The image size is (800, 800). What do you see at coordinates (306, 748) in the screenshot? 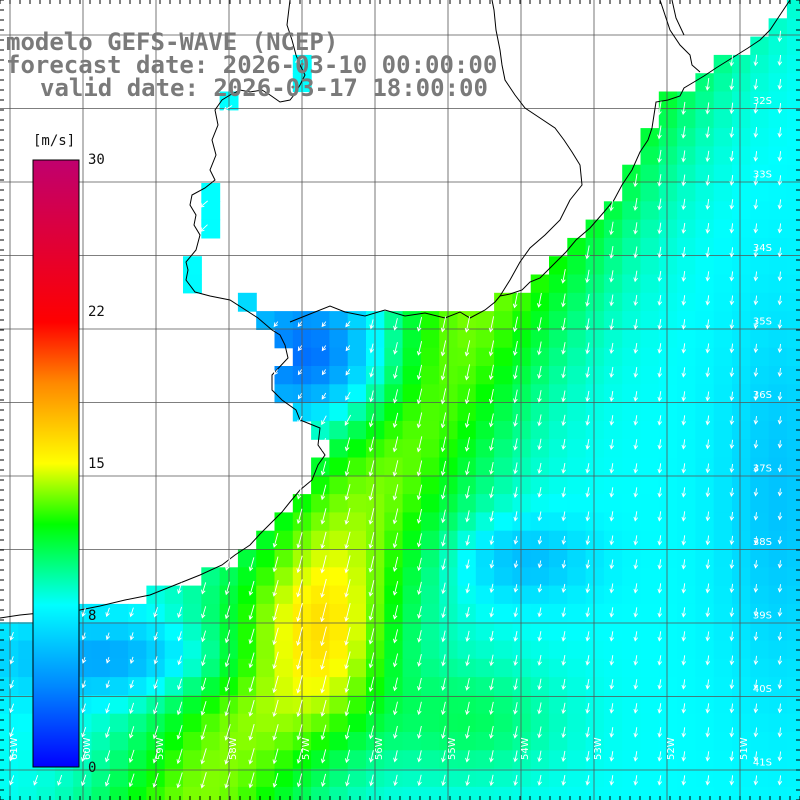
I see `lon-label: 57W` at bounding box center [306, 748].